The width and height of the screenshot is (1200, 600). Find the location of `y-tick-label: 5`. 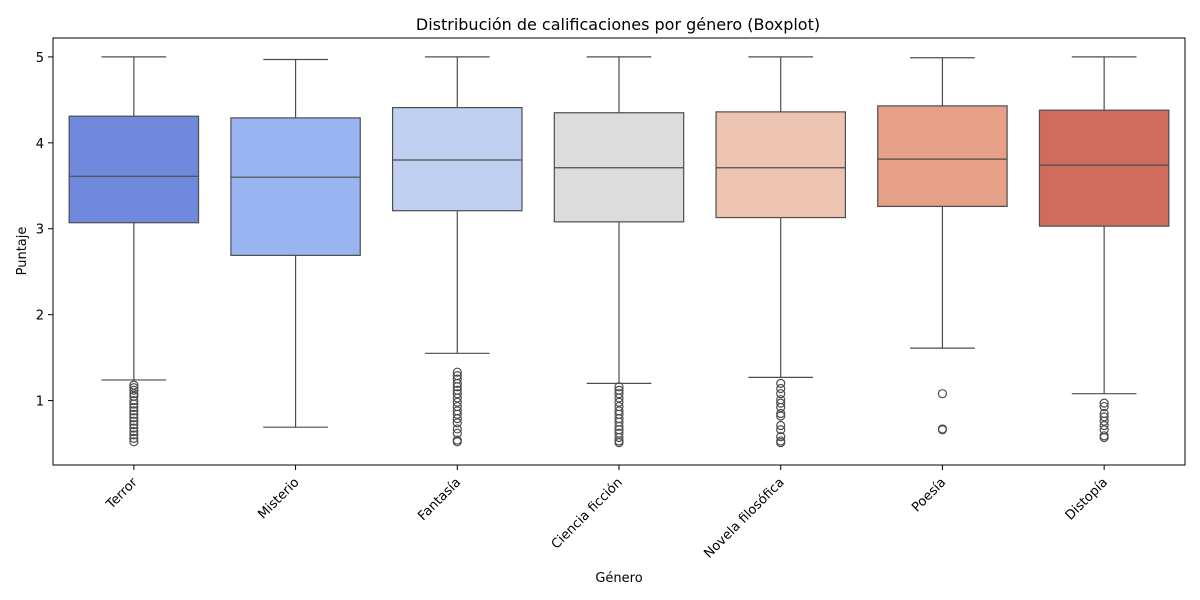

y-tick-label: 5 is located at coordinates (40, 58).